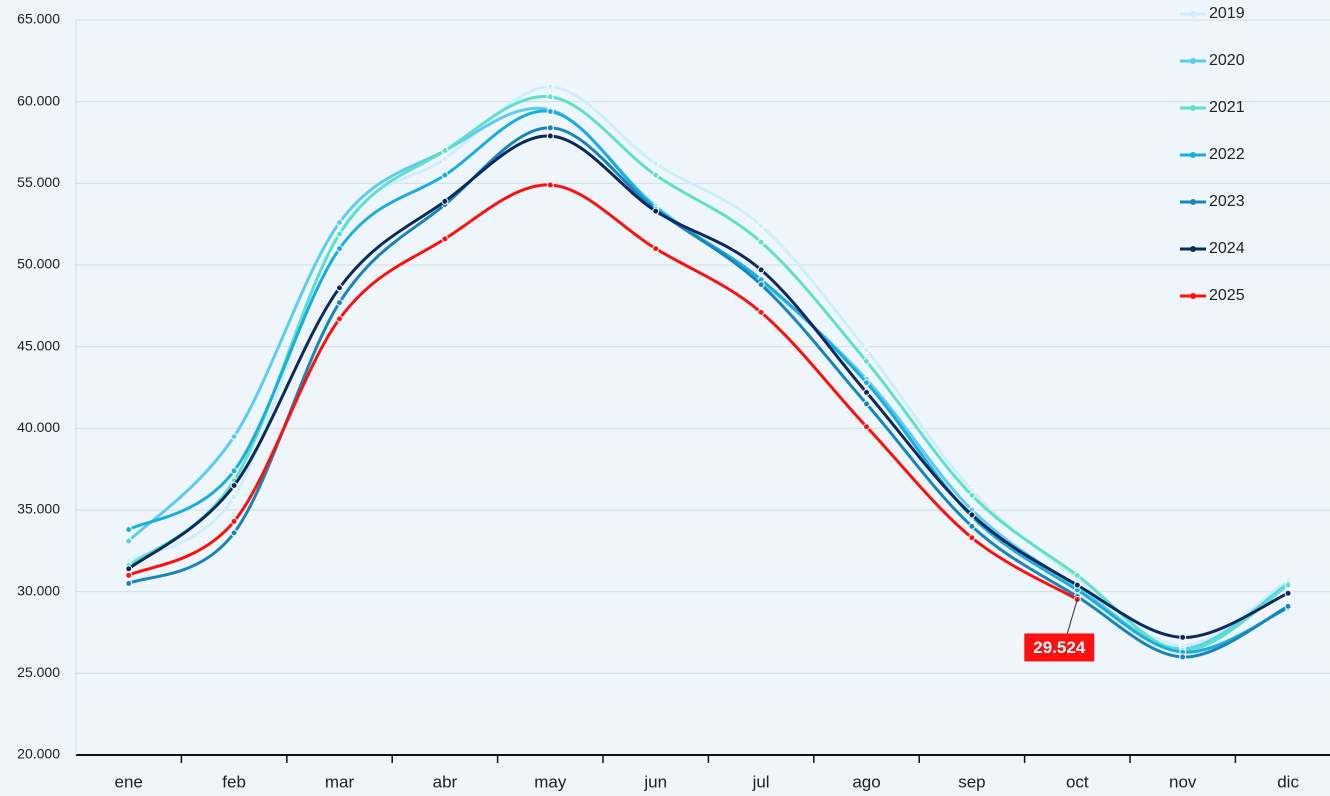 This screenshot has width=1330, height=796. What do you see at coordinates (1227, 60) in the screenshot?
I see `legend-label: 2020` at bounding box center [1227, 60].